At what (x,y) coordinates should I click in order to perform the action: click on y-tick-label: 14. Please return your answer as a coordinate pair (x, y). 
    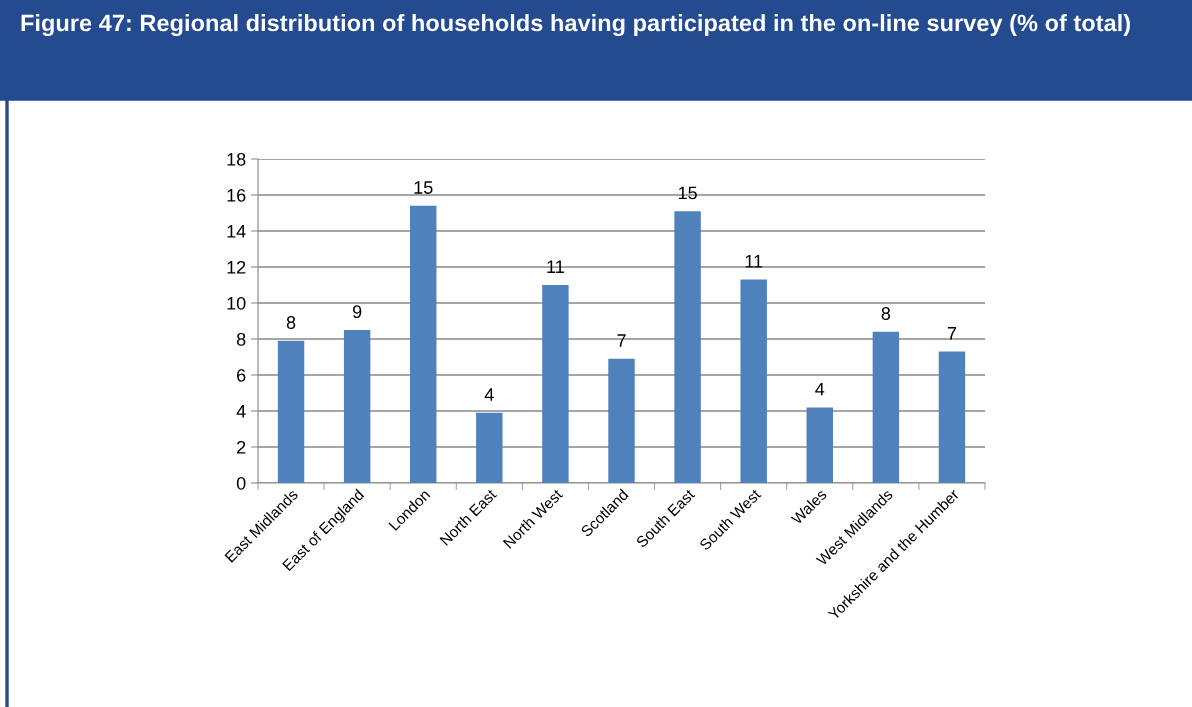
    Looking at the image, I should click on (236, 231).